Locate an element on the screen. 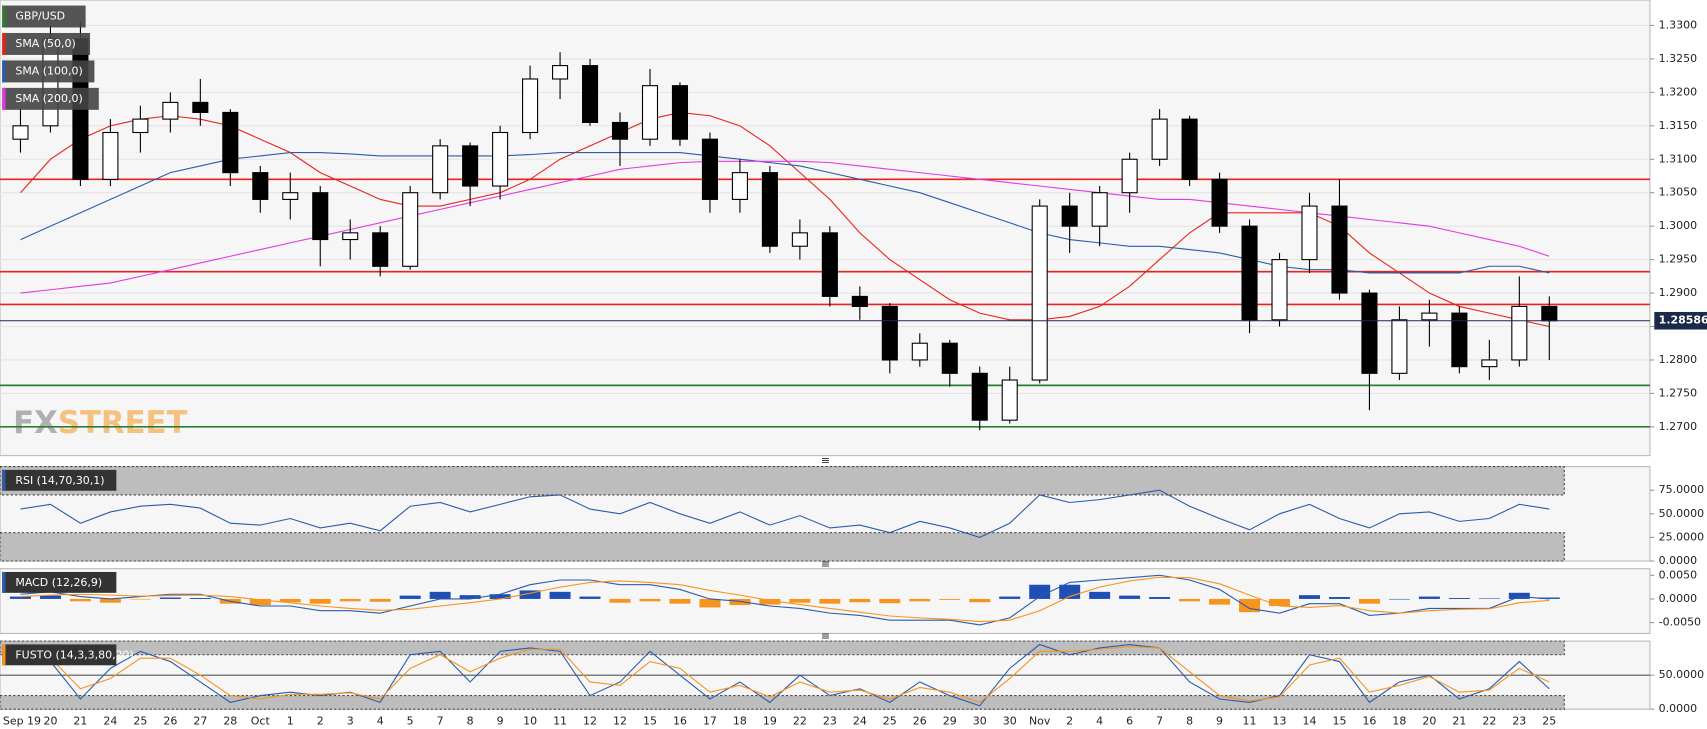 The image size is (1707, 729). legend-label: SMA (50,0) is located at coordinates (45, 43).